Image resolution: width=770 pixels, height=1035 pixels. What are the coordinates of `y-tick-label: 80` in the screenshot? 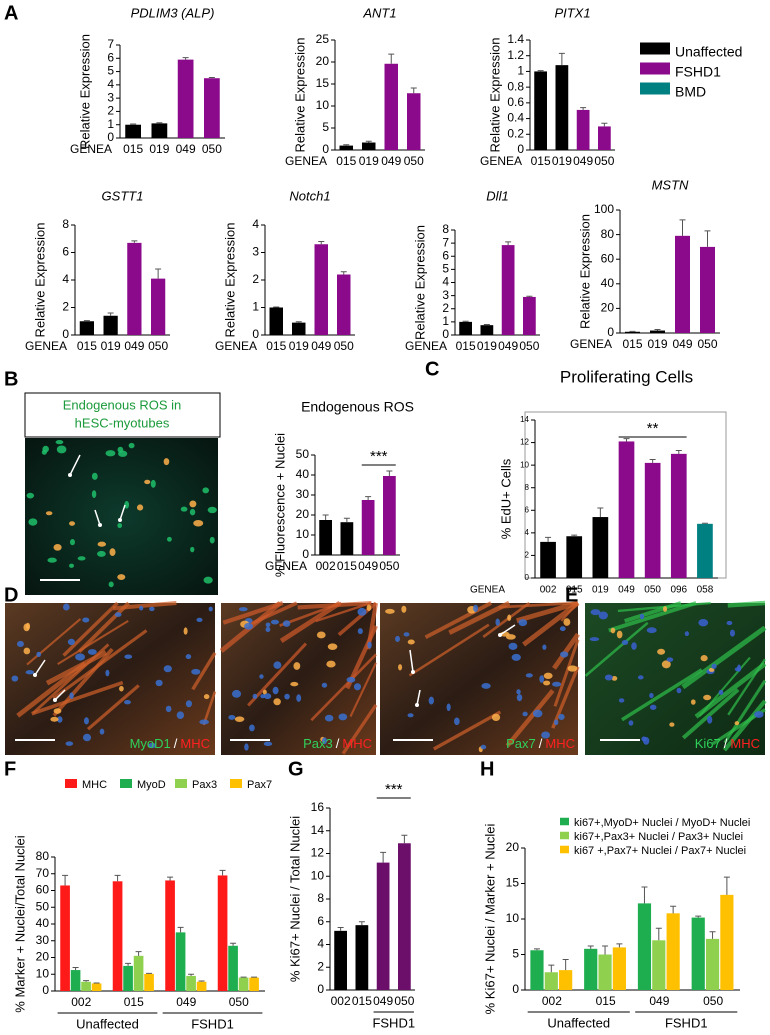 It's located at (43, 856).